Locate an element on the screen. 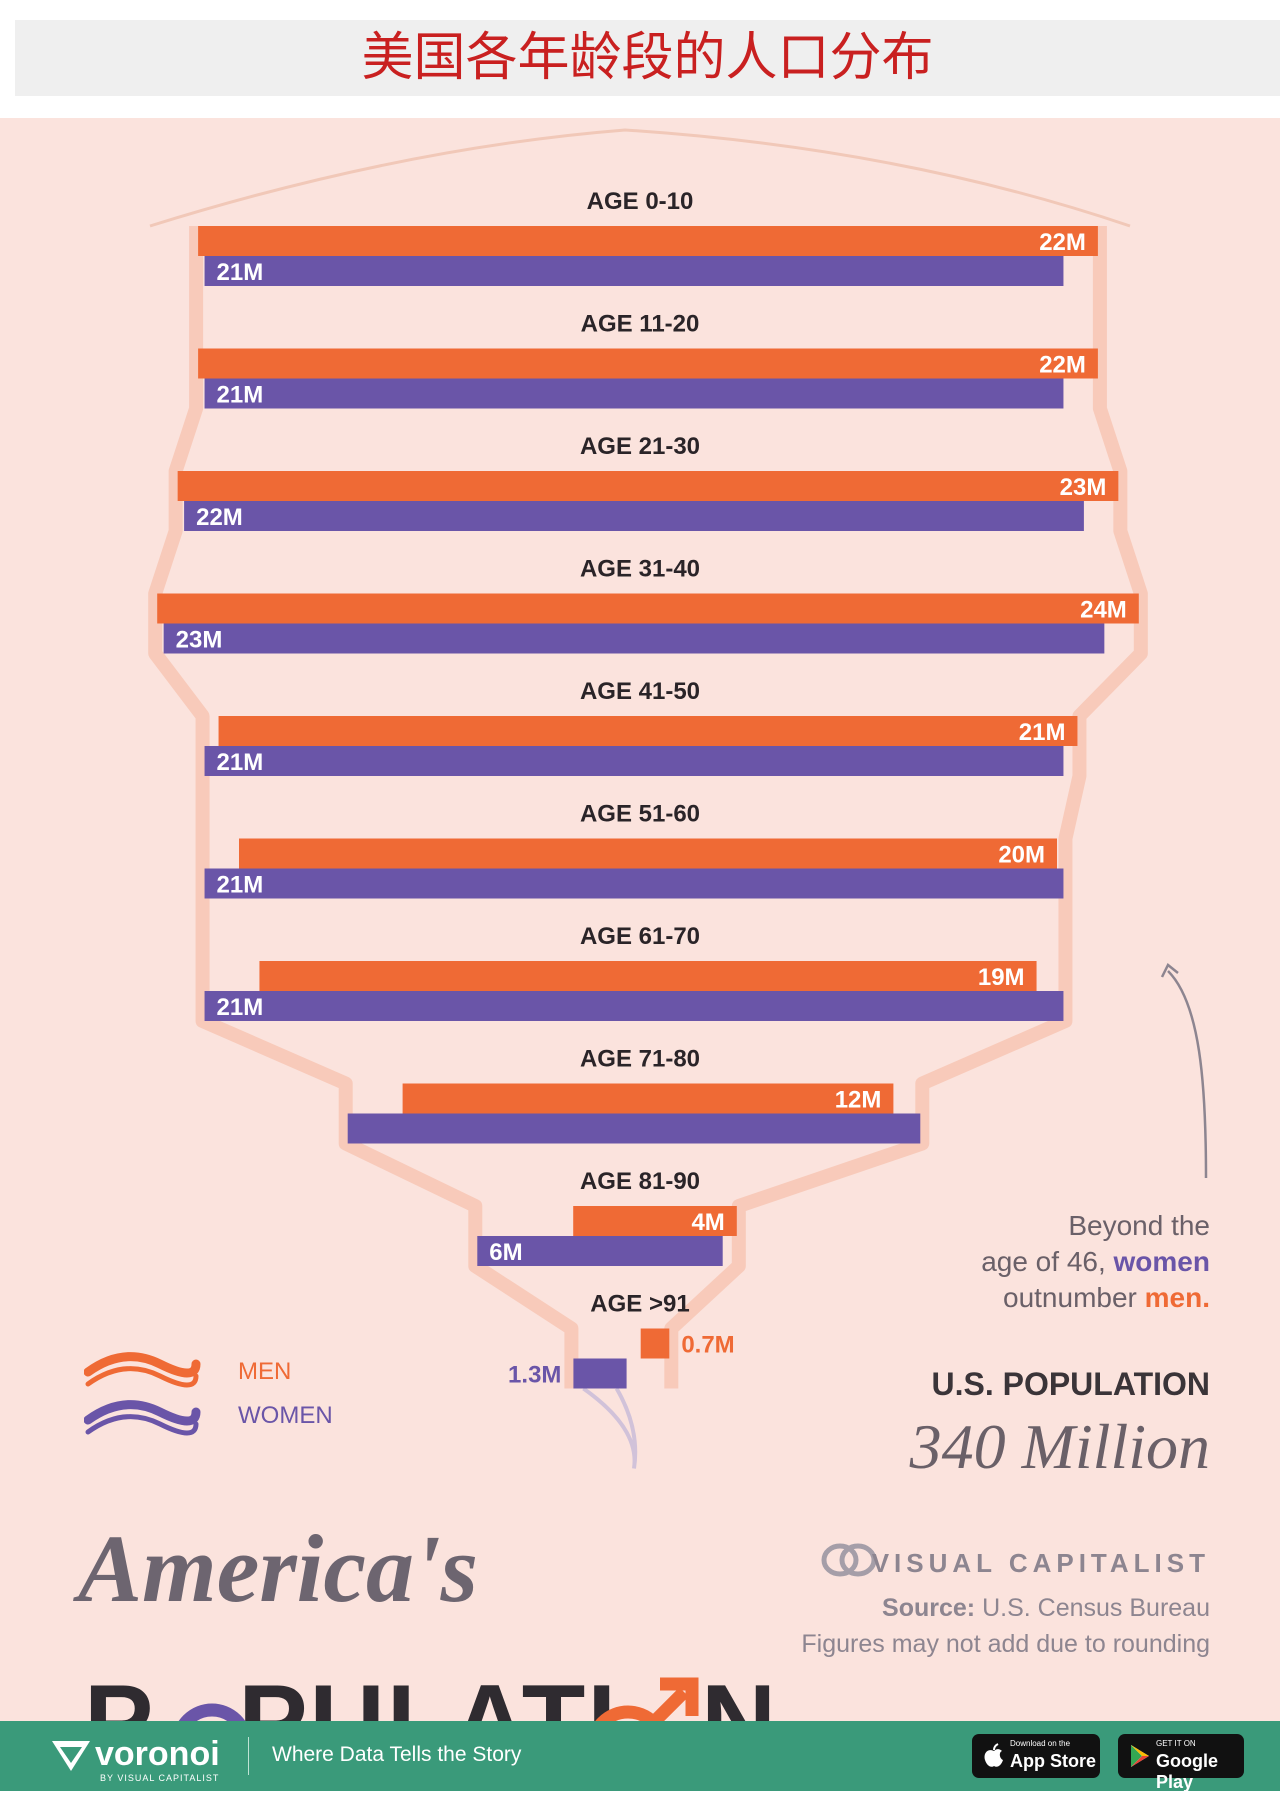 The image size is (1280, 1793). gender-symbol-icons is located at coordinates (438, 1699).